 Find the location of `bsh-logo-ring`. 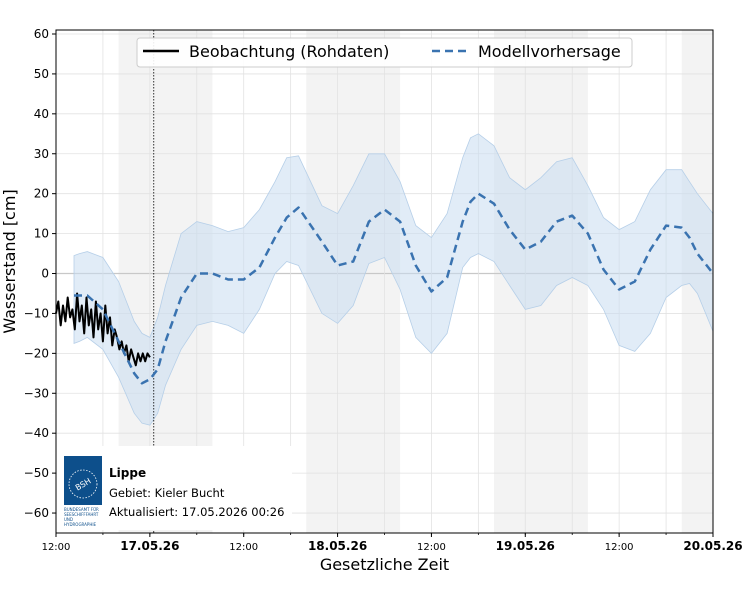

bsh-logo-ring is located at coordinates (83, 484).